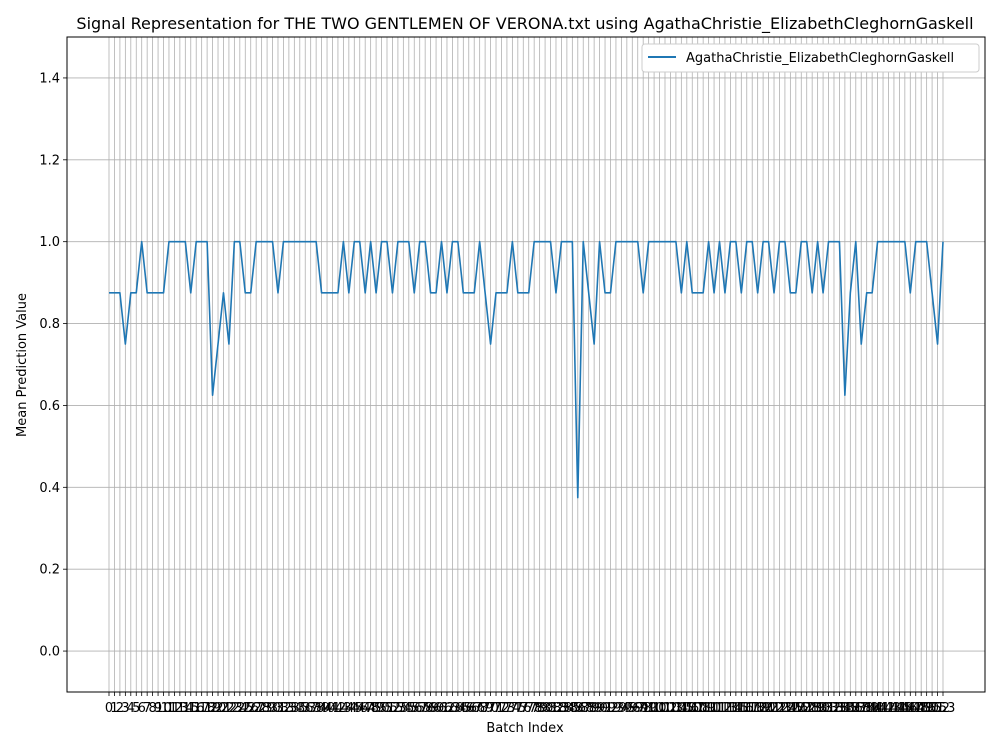 The width and height of the screenshot is (1000, 750). I want to click on x-tick-label: 77, so click(528, 708).